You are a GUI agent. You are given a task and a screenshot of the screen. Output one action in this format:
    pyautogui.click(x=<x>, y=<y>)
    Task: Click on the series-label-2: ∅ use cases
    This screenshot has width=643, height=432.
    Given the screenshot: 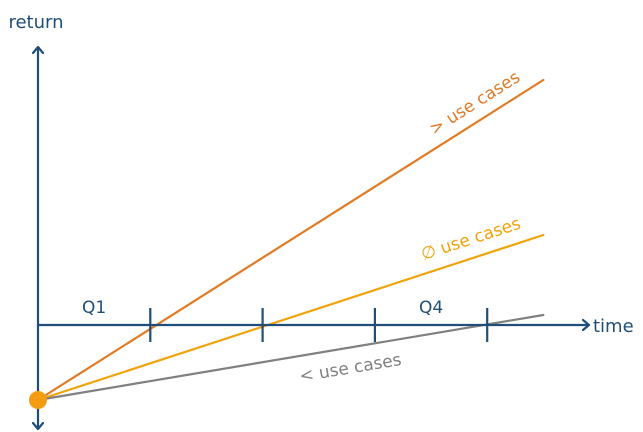 What is the action you would take?
    pyautogui.click(x=471, y=239)
    